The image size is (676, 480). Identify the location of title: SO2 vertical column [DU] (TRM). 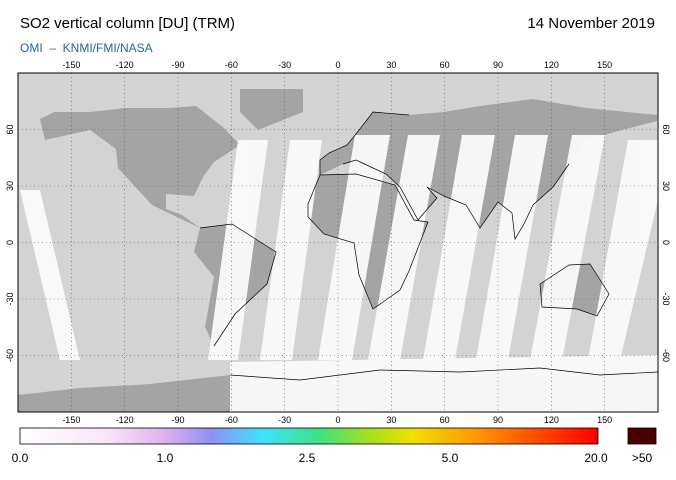
(127, 23).